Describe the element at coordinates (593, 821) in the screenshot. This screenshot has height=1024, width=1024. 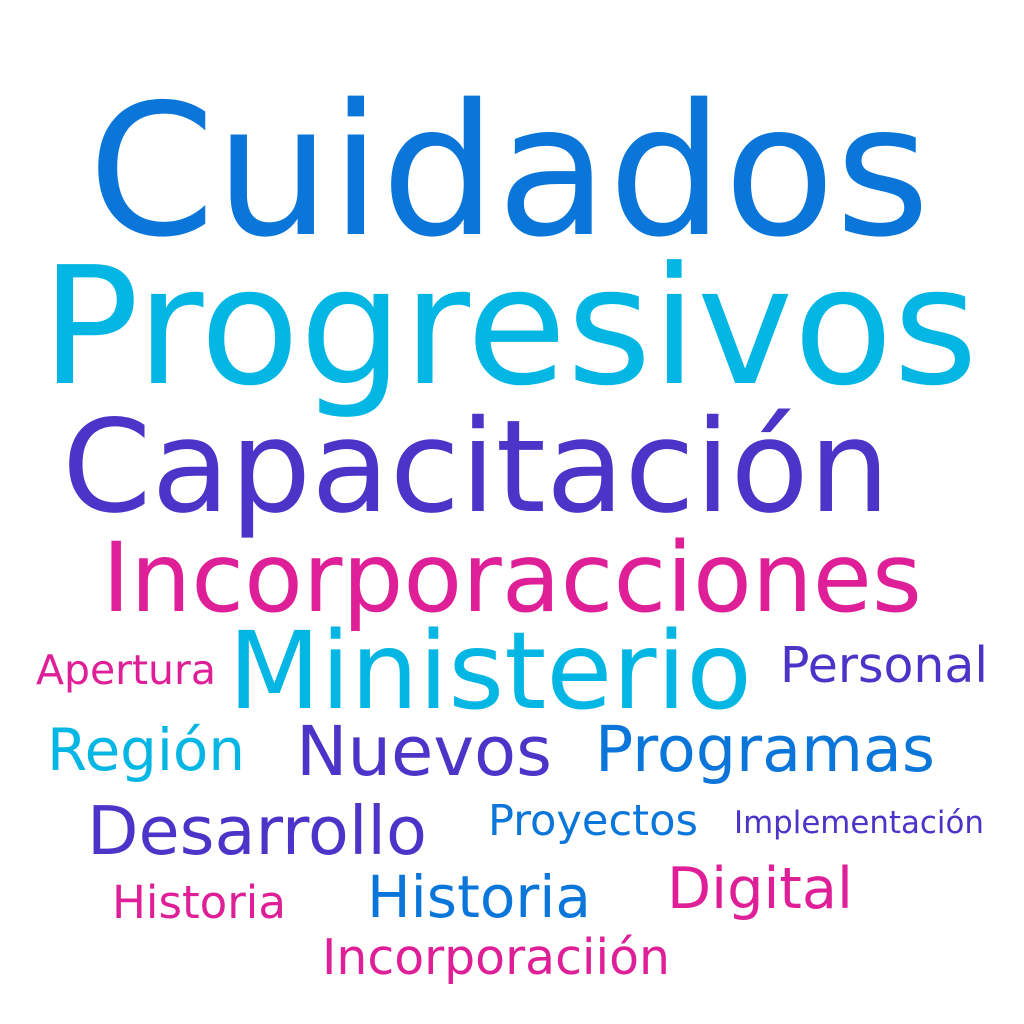
I see `word-proyectos: Proyectos` at that location.